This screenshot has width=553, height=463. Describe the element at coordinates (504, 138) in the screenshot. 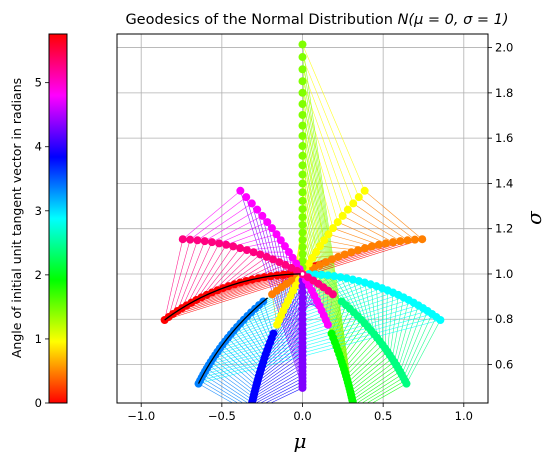

I see `y-tick-label: 1.6` at that location.